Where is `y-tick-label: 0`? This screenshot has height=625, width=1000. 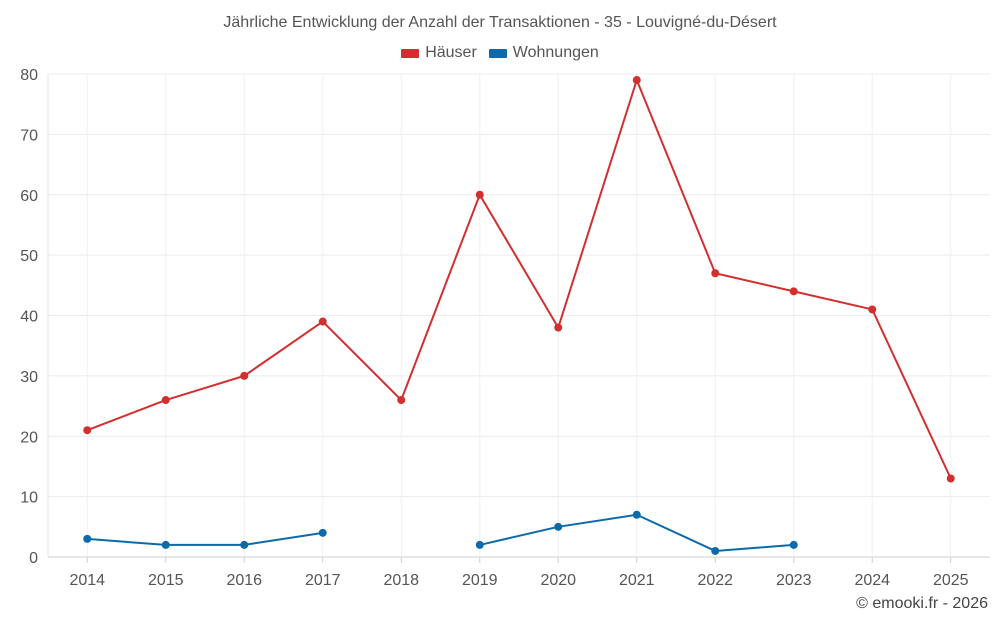 y-tick-label: 0 is located at coordinates (33, 558).